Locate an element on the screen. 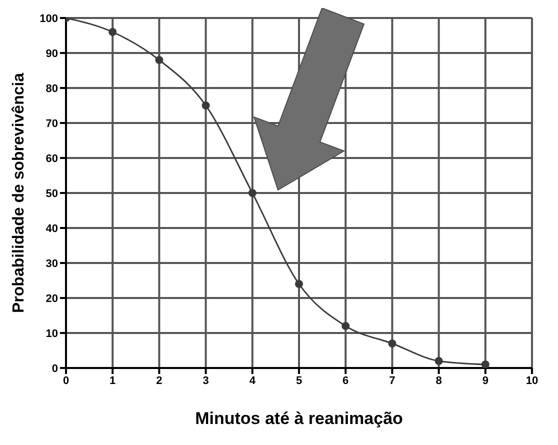 The image size is (558, 445). y-tick-label: 60 is located at coordinates (52, 158).